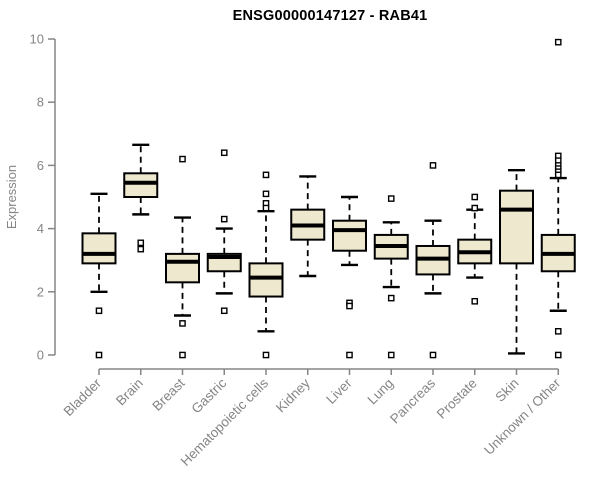 The width and height of the screenshot is (600, 500). I want to click on x-tick-label-liver: Liver, so click(339, 391).